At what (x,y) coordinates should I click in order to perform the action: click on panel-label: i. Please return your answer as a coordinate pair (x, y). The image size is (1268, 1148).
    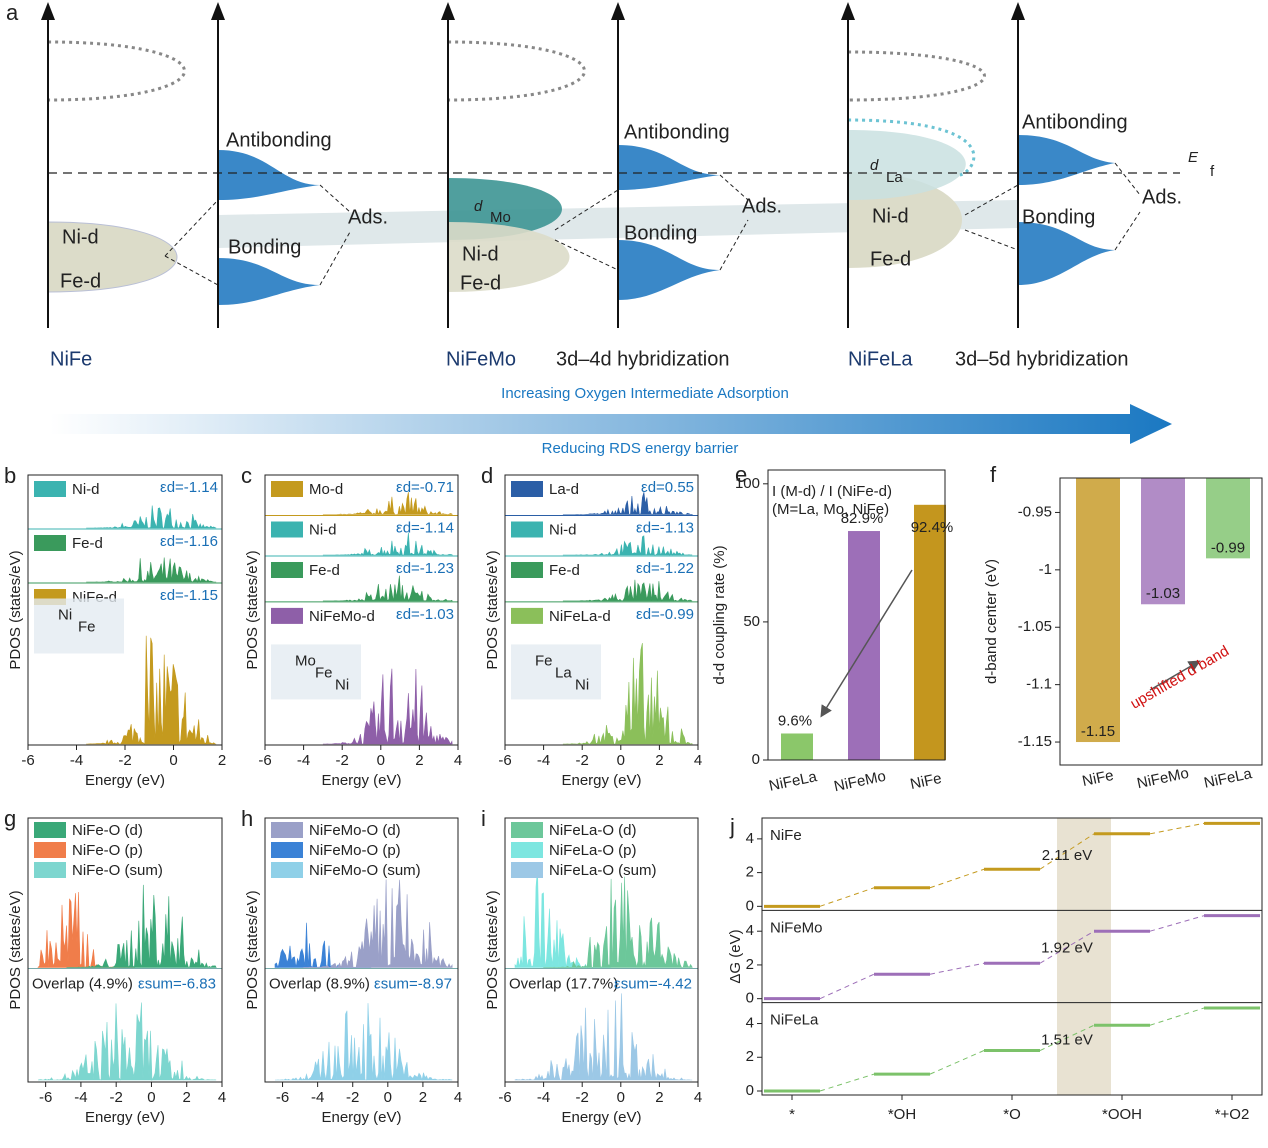
    Looking at the image, I should click on (483, 818).